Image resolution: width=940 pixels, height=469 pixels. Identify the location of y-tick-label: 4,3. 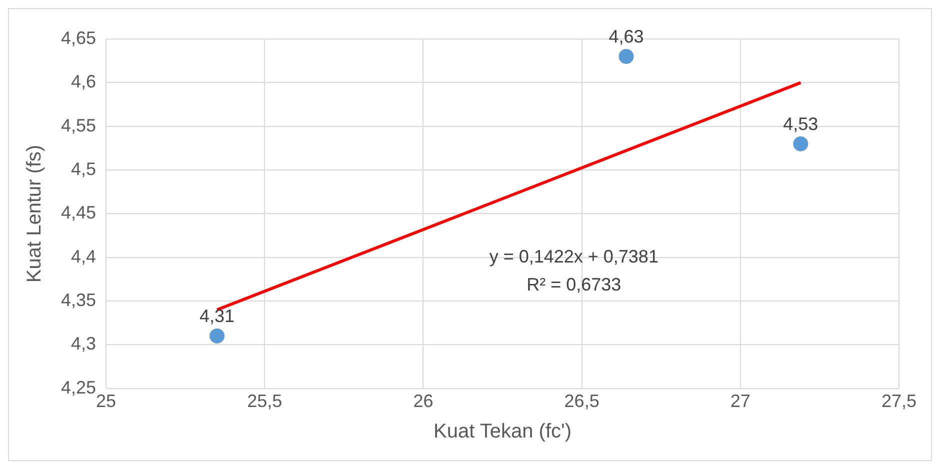
(83, 344).